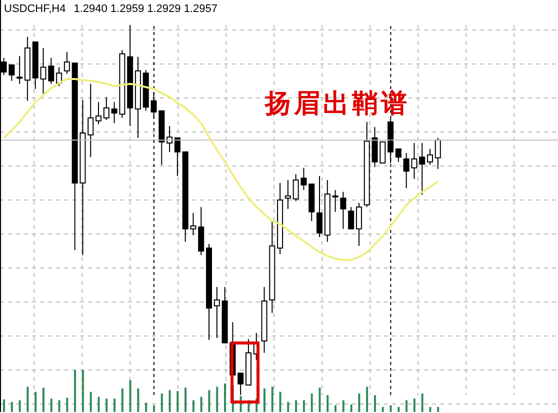 The height and width of the screenshot is (413, 558). Describe the element at coordinates (146, 9) in the screenshot. I see `chart-subtitle: 1.2940 1.2959 1.2929 1.2957` at that location.